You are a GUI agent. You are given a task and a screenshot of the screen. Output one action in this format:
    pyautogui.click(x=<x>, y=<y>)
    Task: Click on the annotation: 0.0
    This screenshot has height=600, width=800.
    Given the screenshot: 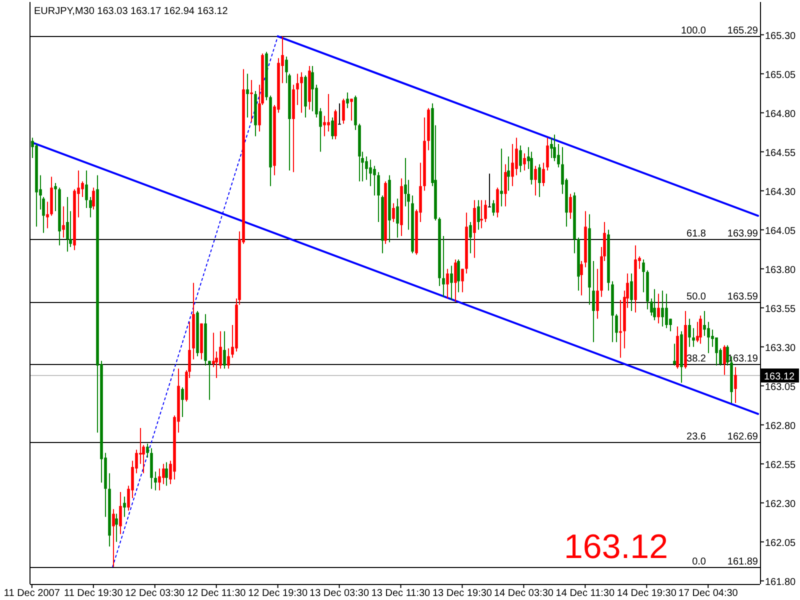 What is the action you would take?
    pyautogui.click(x=699, y=562)
    